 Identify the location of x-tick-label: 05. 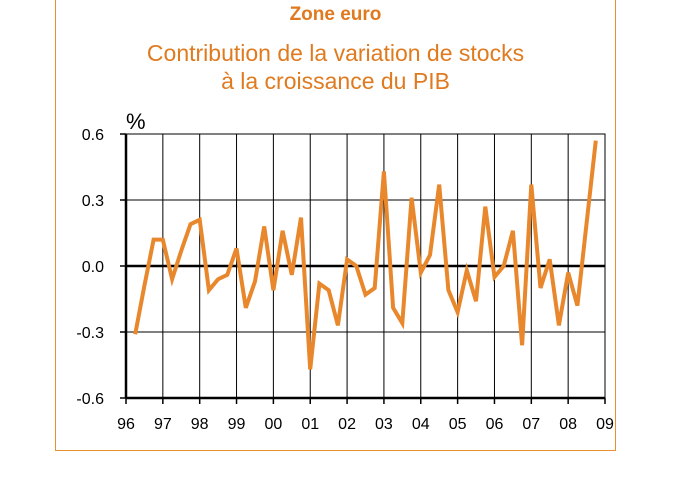
(458, 424).